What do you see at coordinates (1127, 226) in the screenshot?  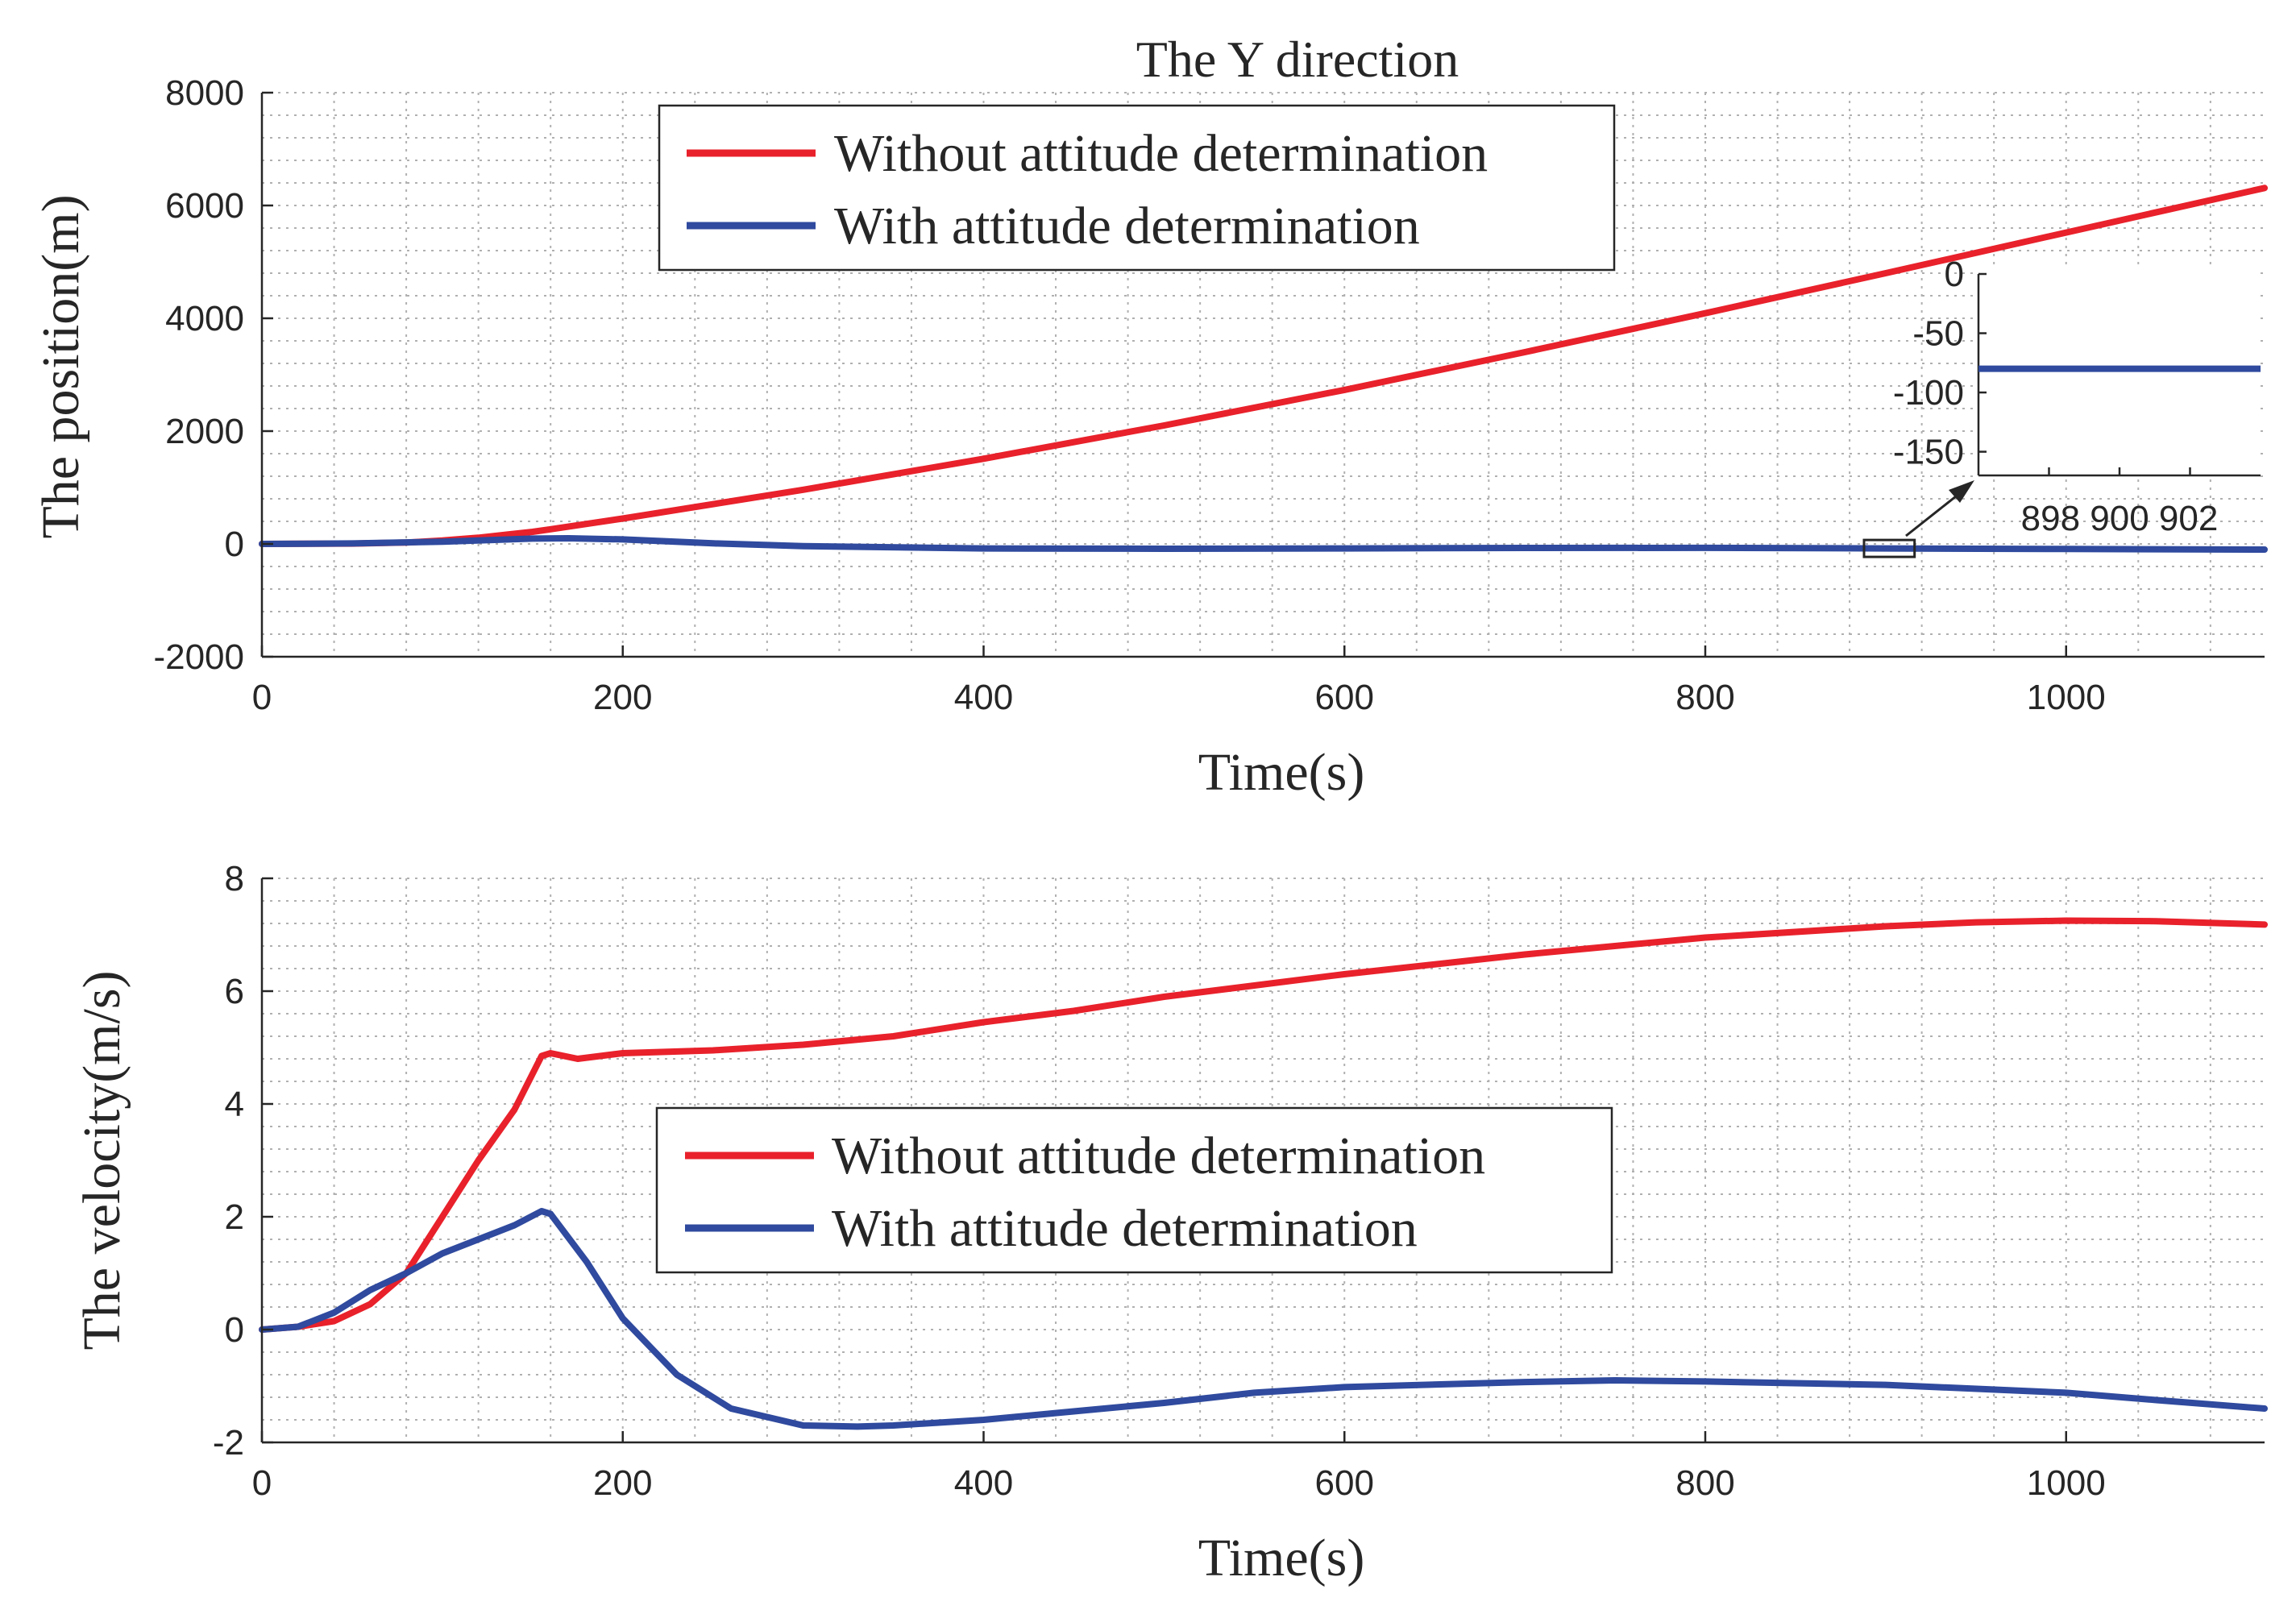 I see `position-legend-label-blue: With attitude determination` at bounding box center [1127, 226].